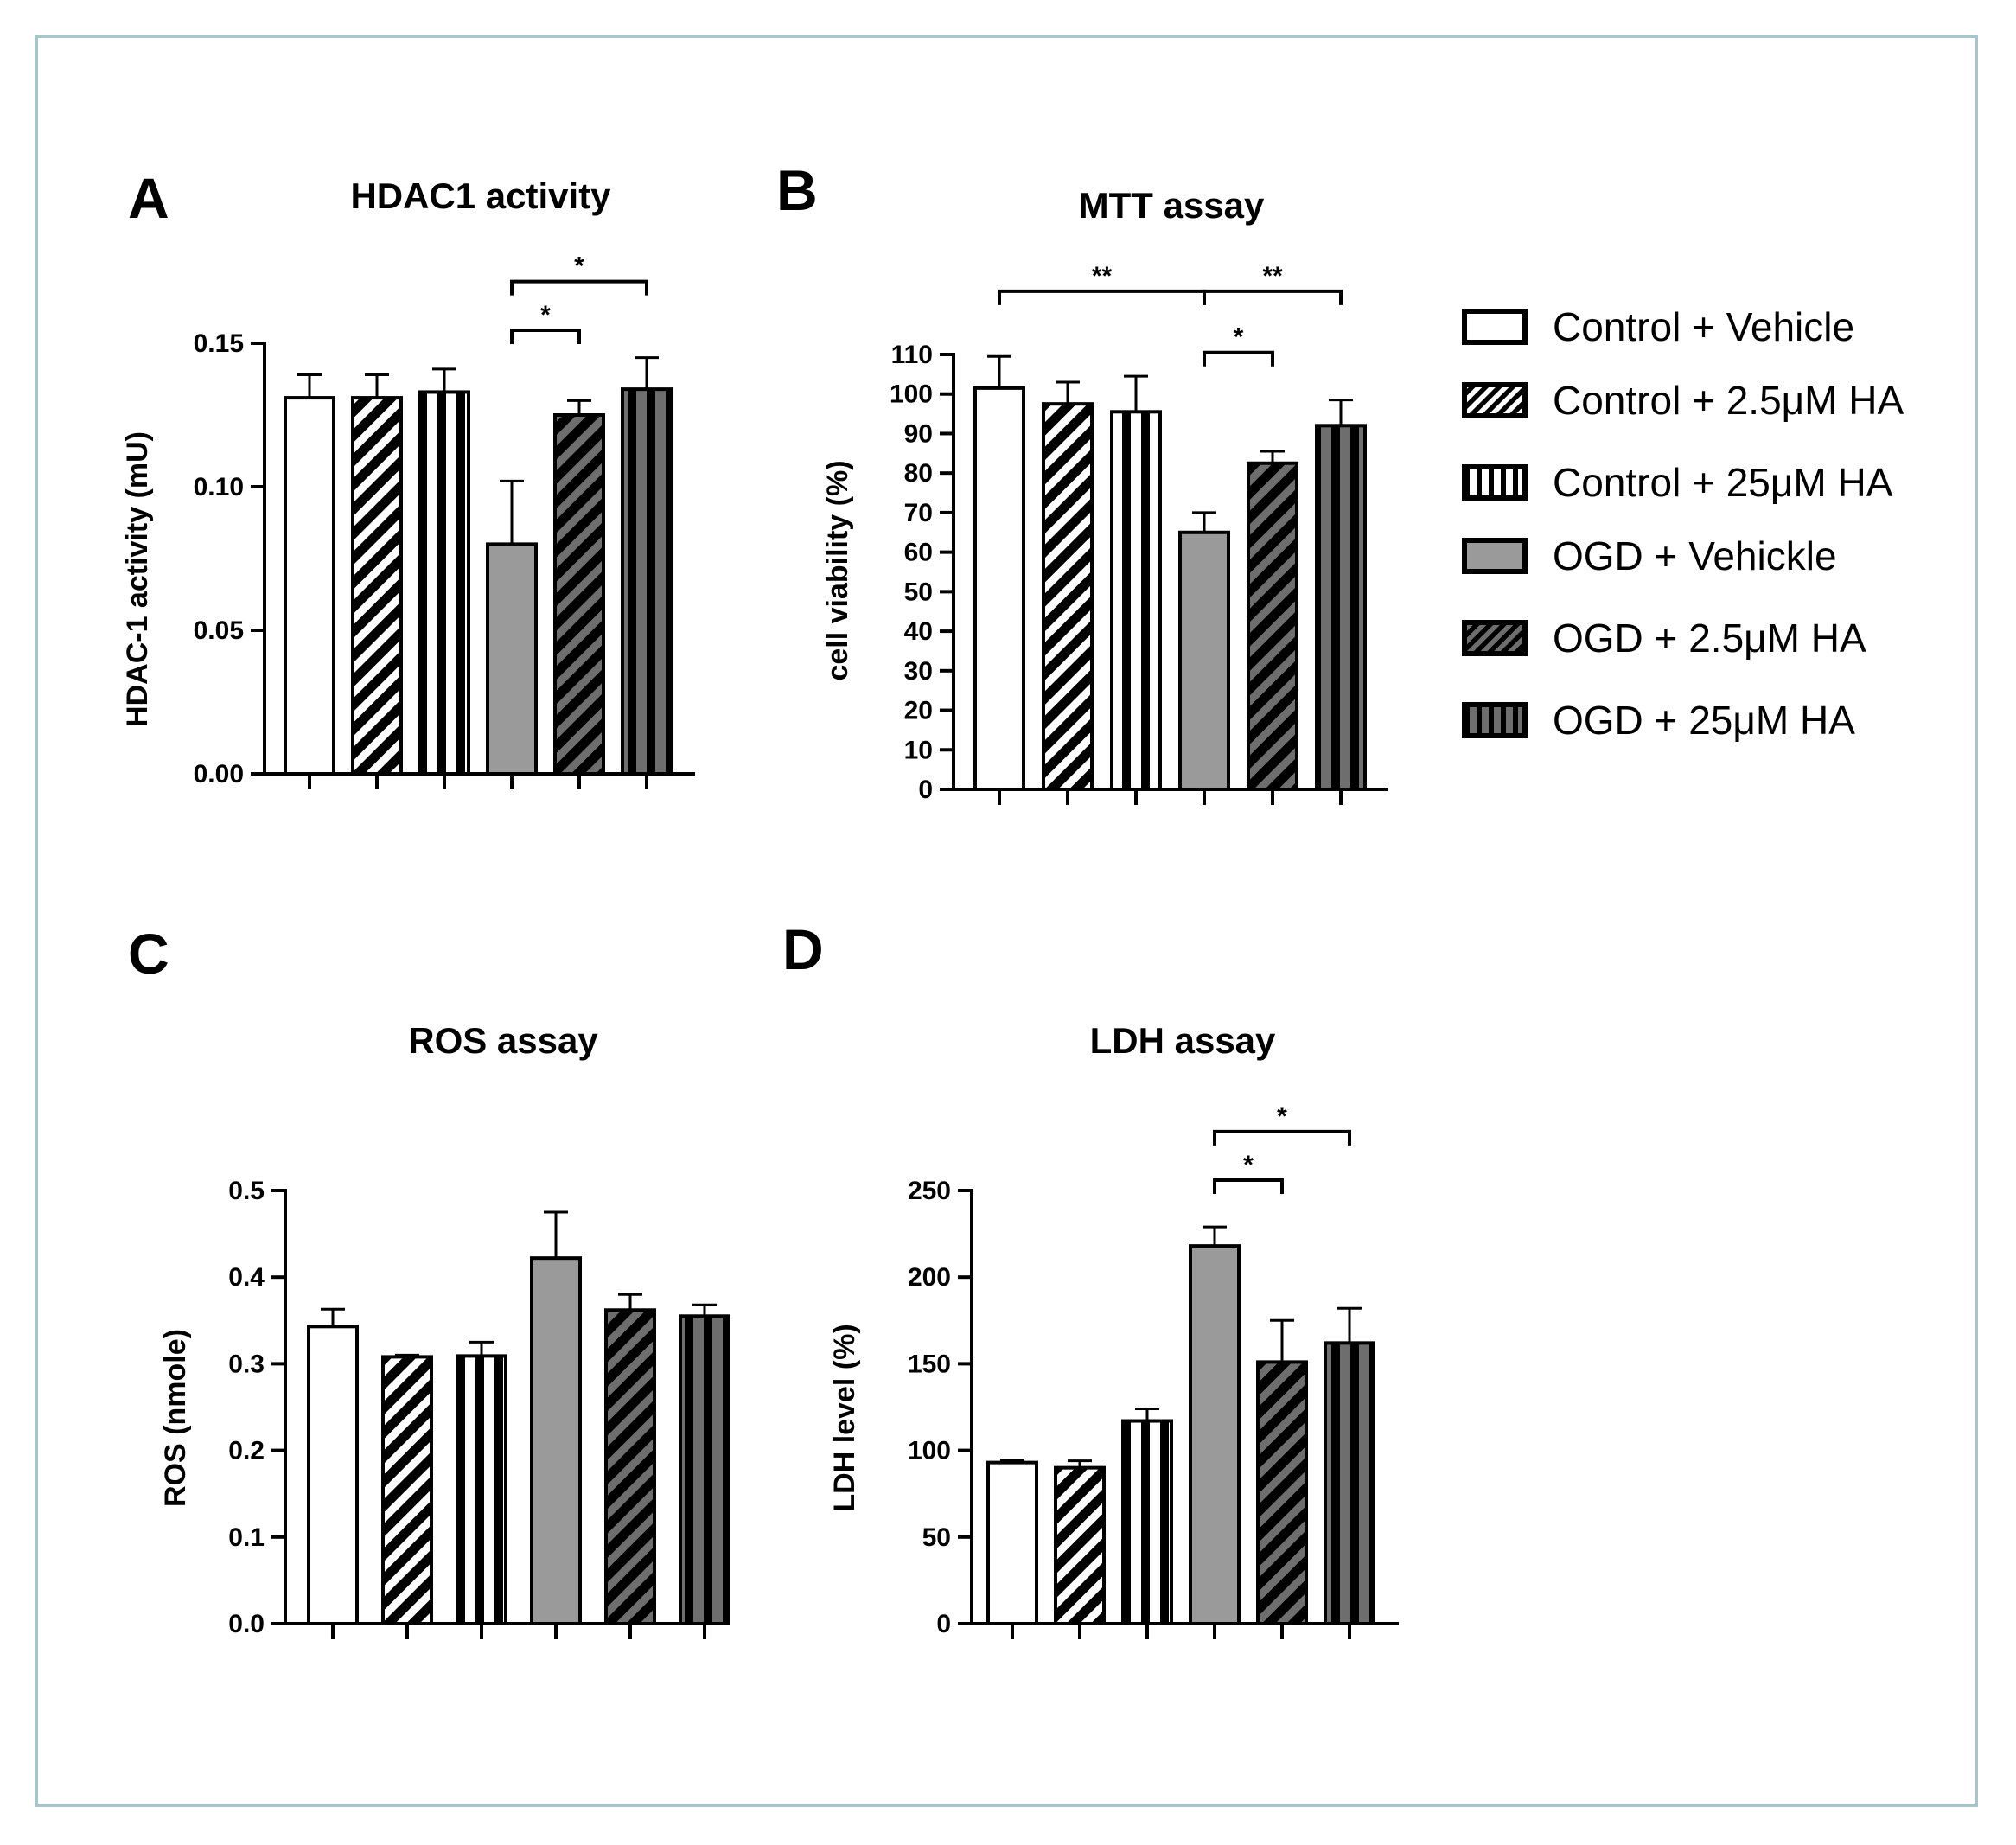 Image resolution: width=2016 pixels, height=1845 pixels. Describe the element at coordinates (930, 1191) in the screenshot. I see `panel-d-ytick-label: 250` at that location.